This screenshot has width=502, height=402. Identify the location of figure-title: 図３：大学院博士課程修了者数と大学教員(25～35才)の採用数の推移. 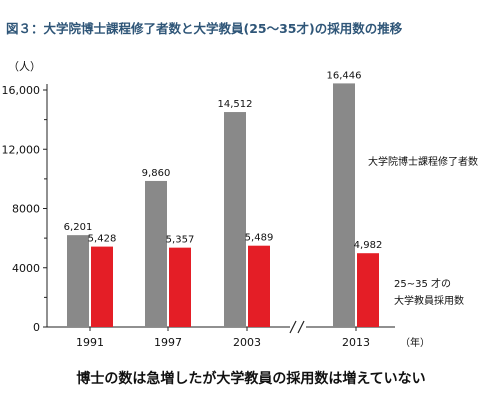
(204, 28).